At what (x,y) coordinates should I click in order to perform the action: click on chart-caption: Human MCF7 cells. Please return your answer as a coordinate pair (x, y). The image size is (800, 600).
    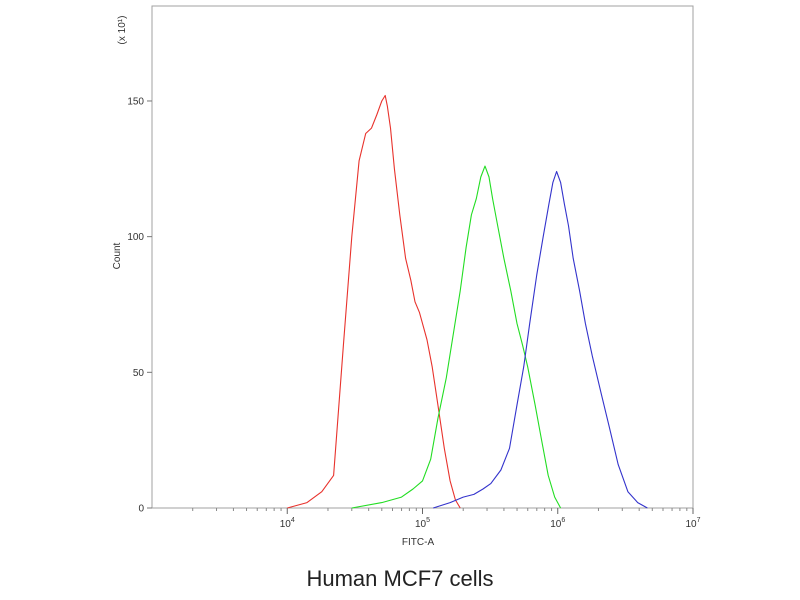
    Looking at the image, I should click on (400, 578).